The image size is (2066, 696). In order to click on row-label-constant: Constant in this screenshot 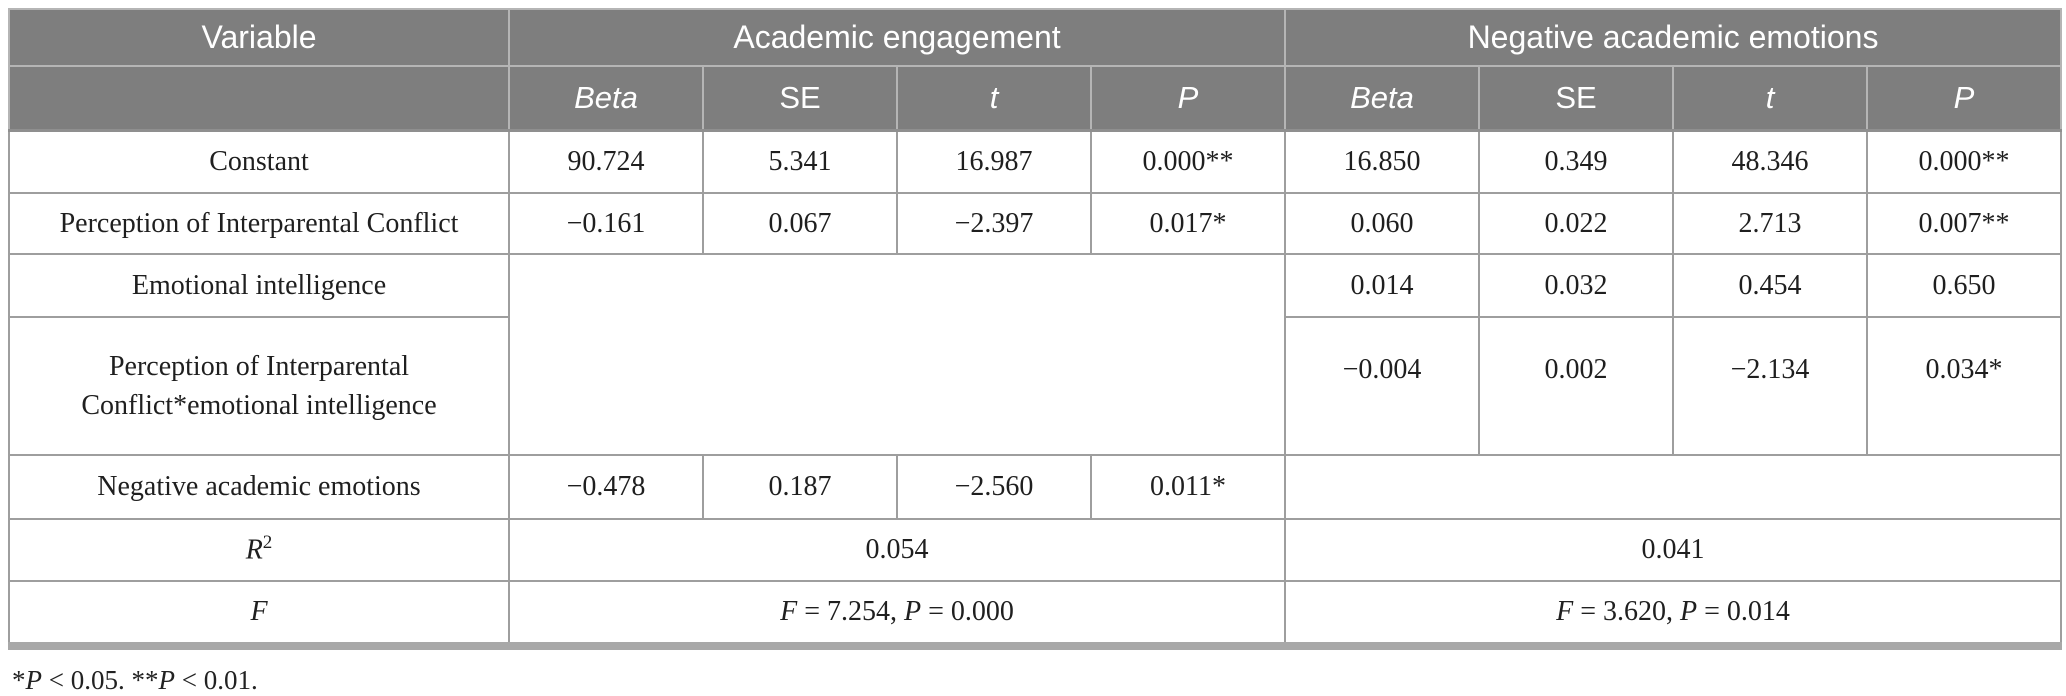, I will do `click(259, 161)`.